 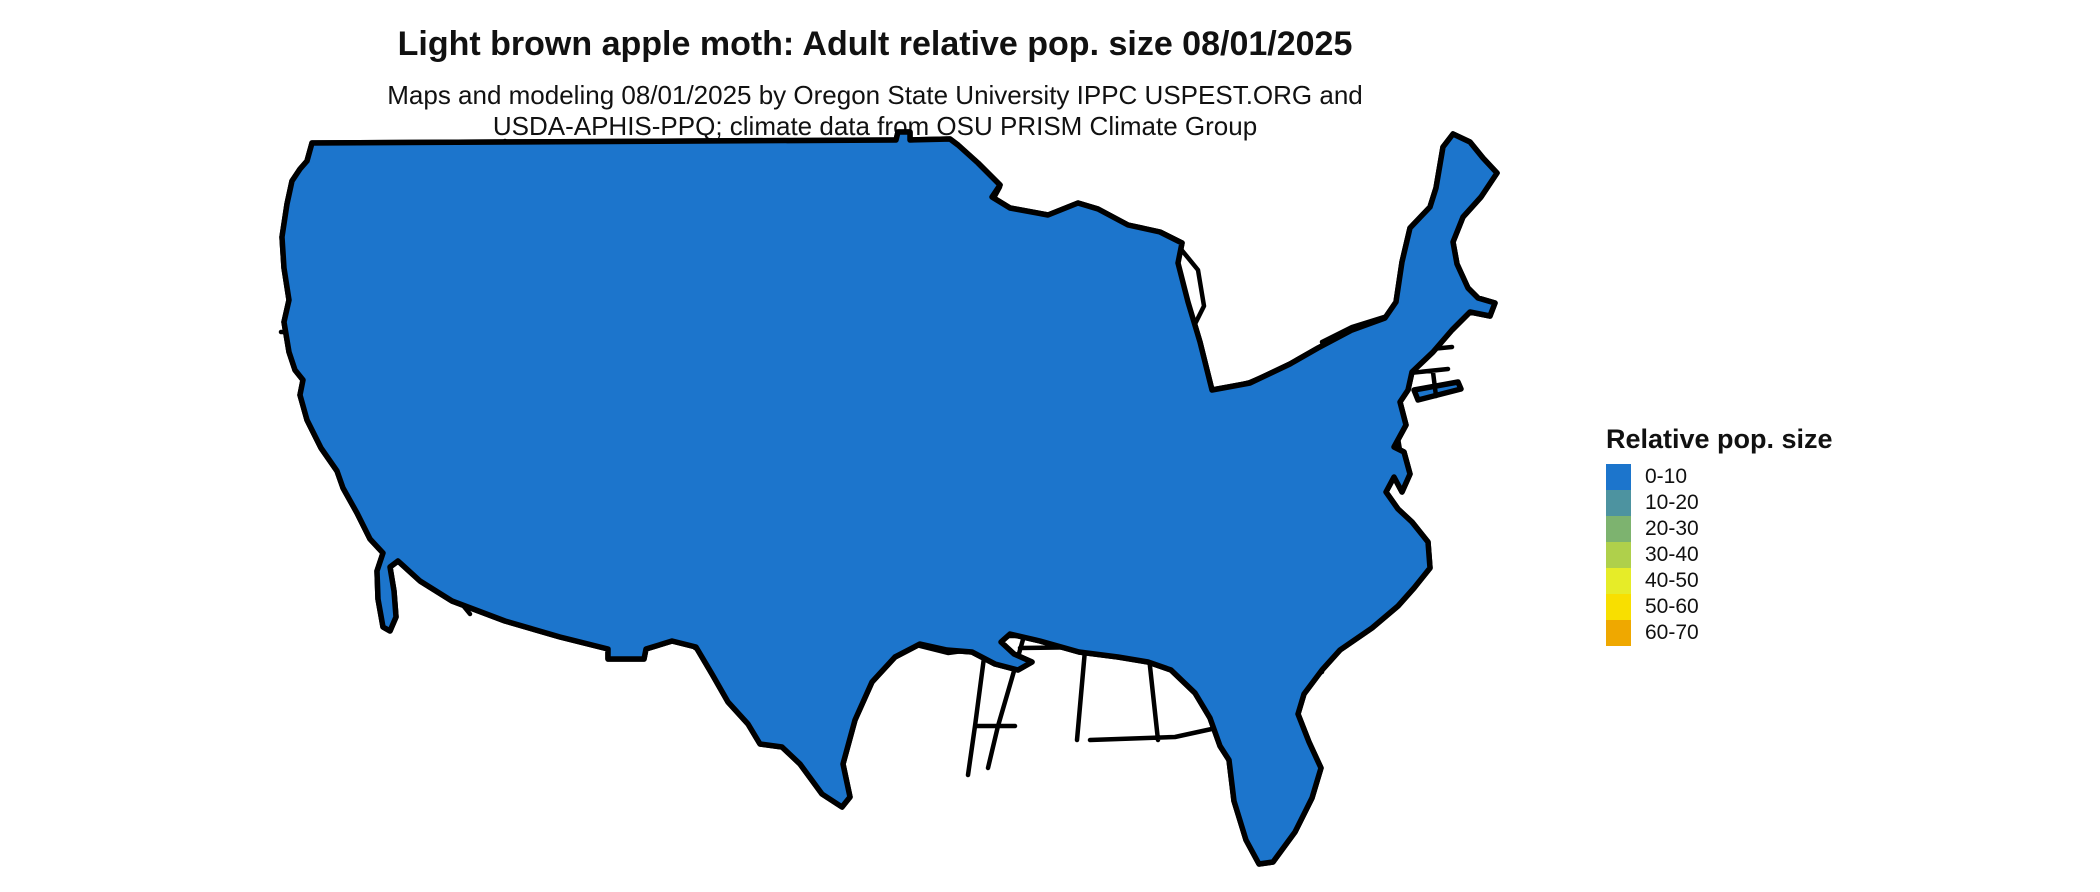 What do you see at coordinates (1719, 477) in the screenshot?
I see `legend-row: 0-10` at bounding box center [1719, 477].